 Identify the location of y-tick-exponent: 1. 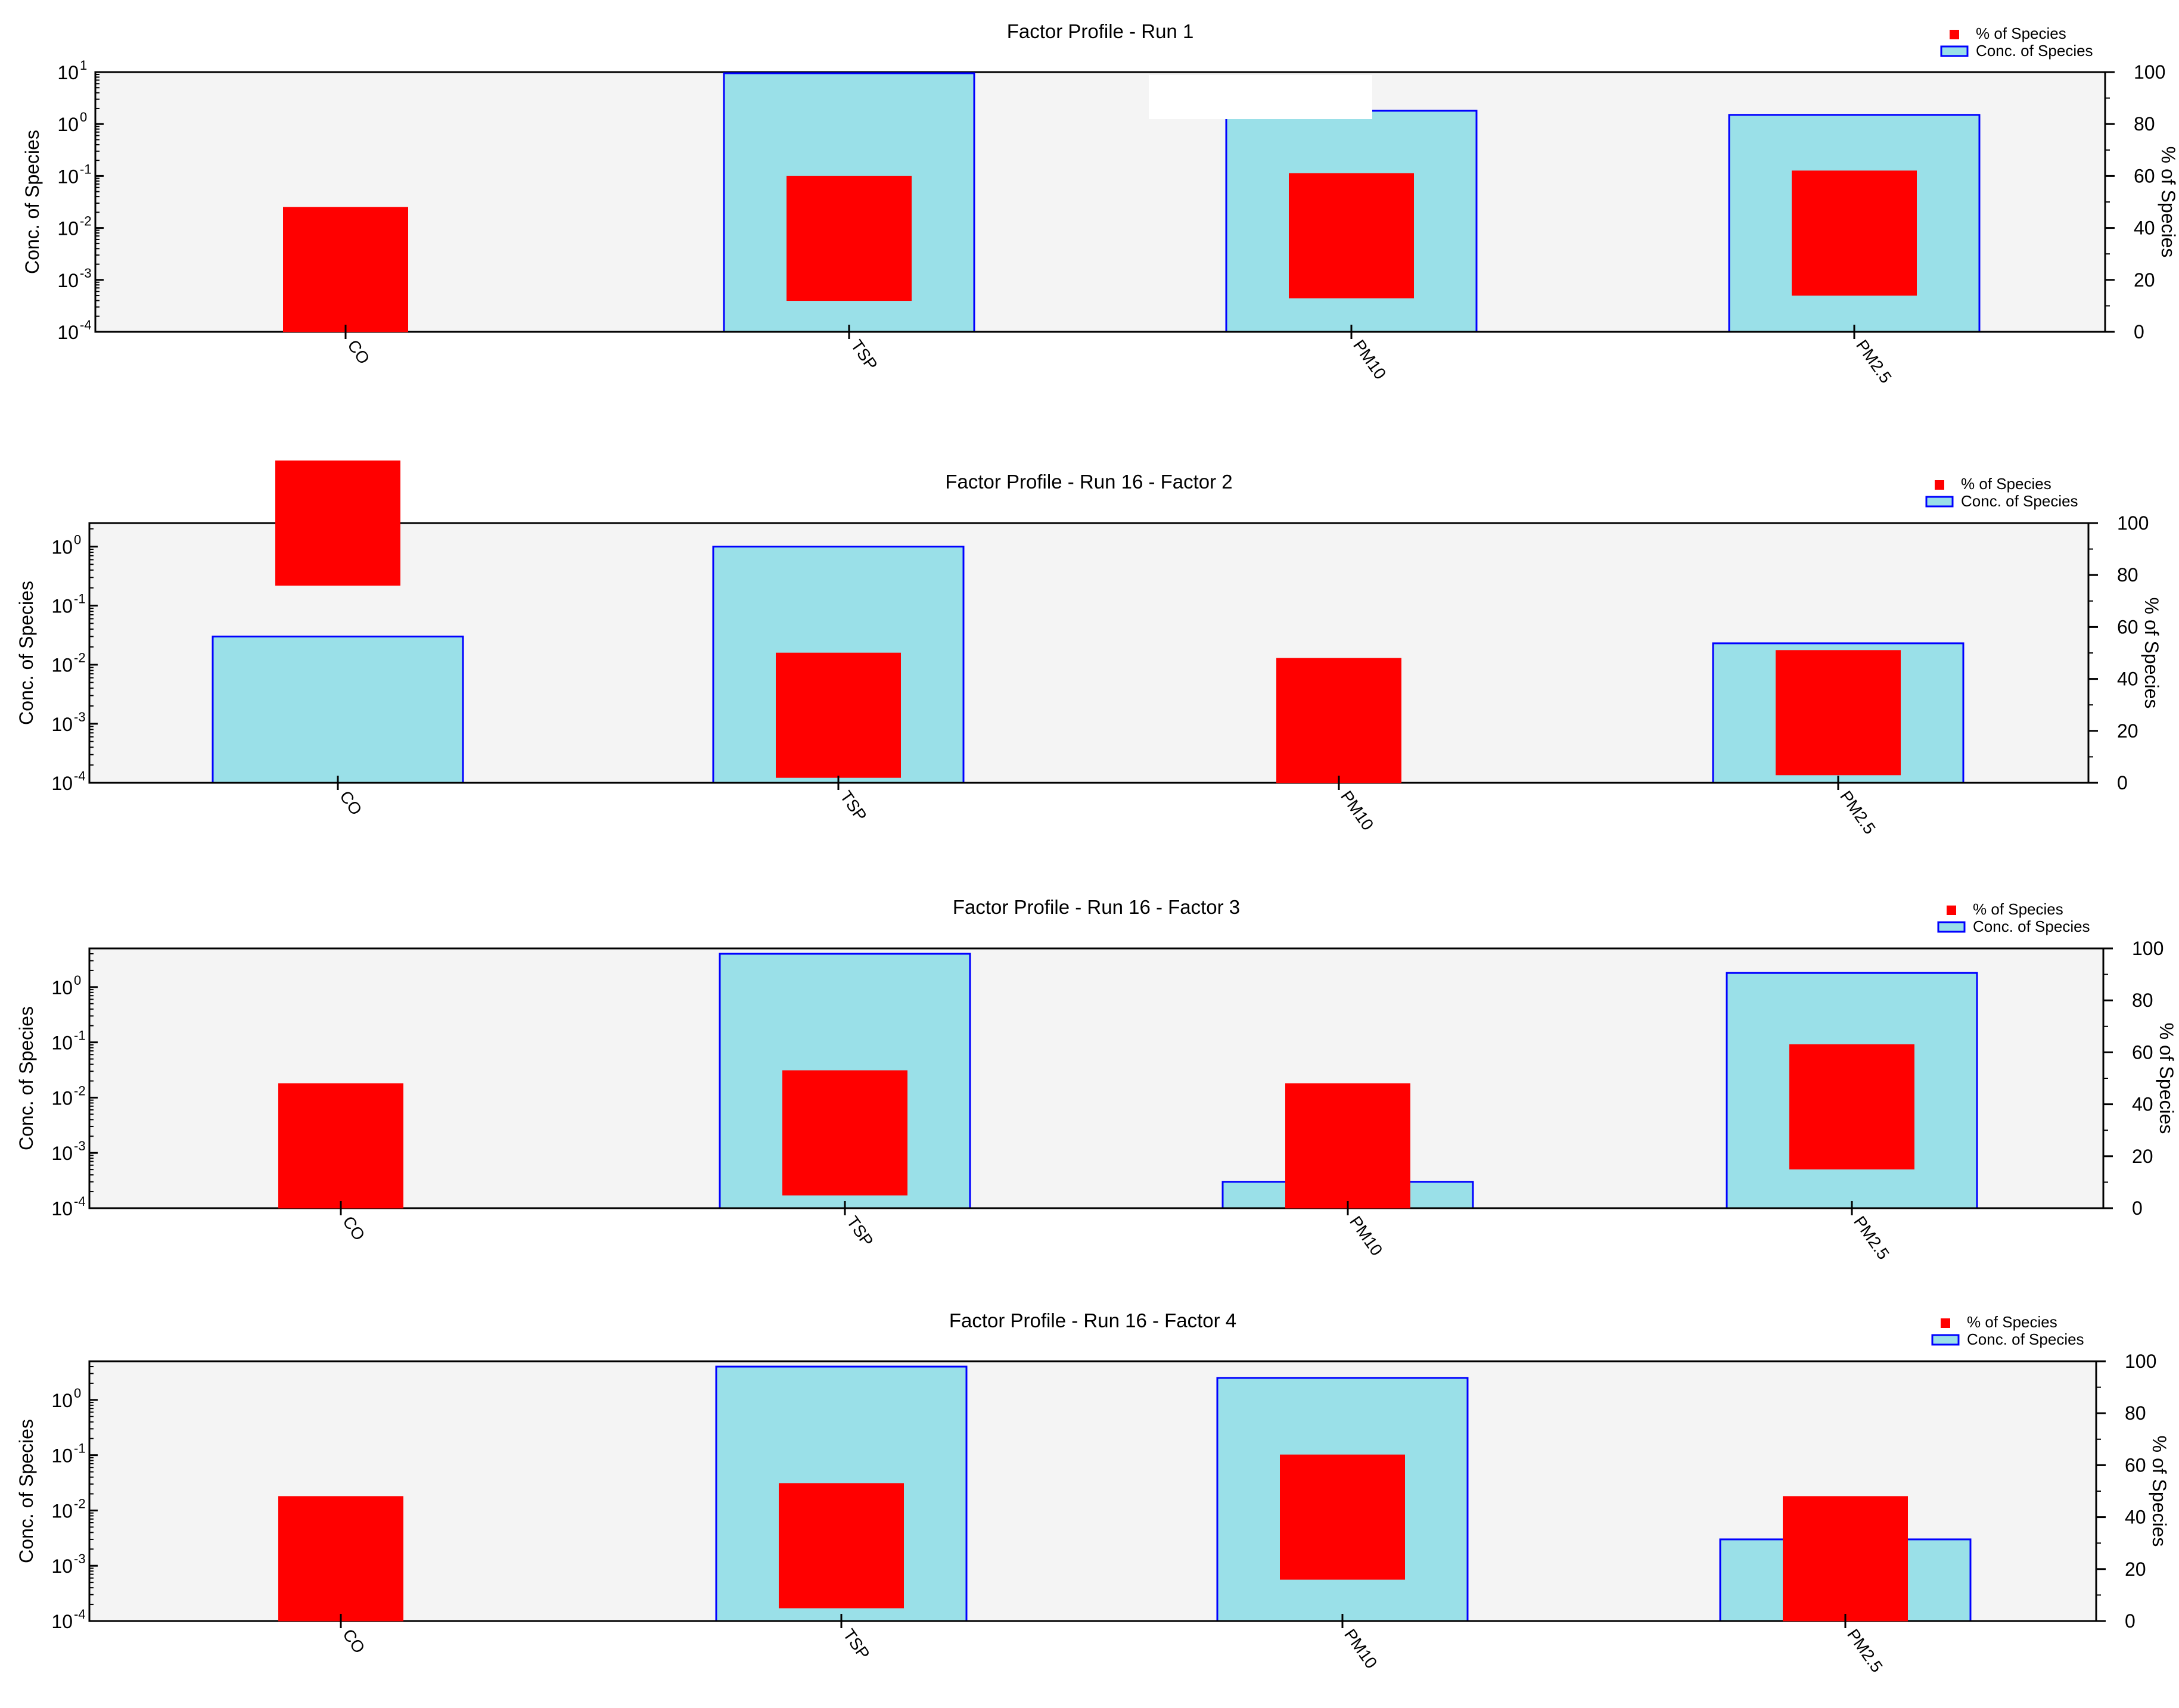
(84, 65).